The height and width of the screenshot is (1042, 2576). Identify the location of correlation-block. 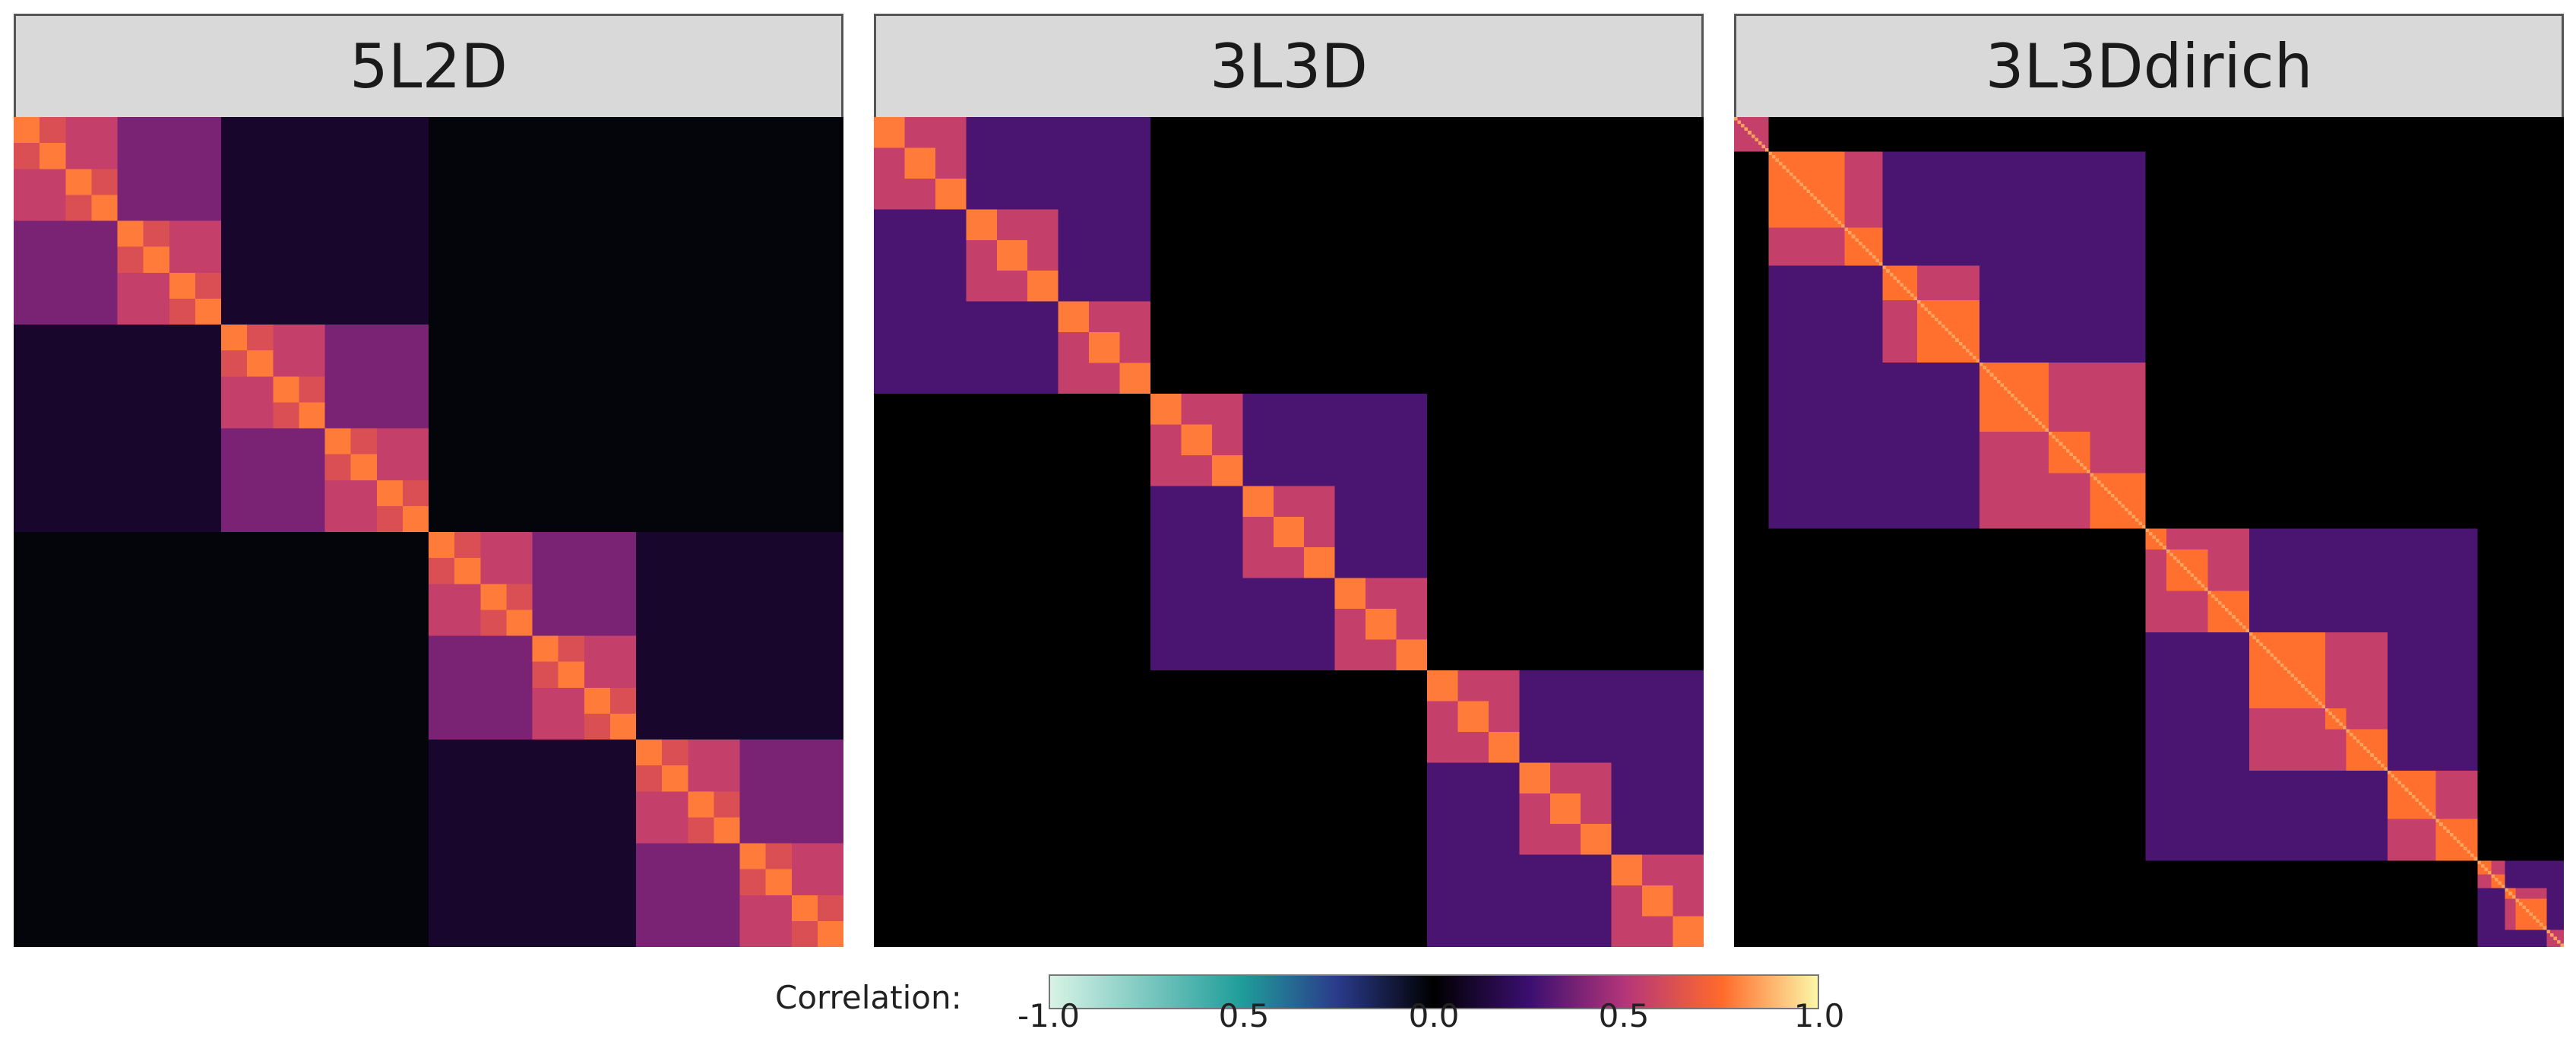
(2069, 453).